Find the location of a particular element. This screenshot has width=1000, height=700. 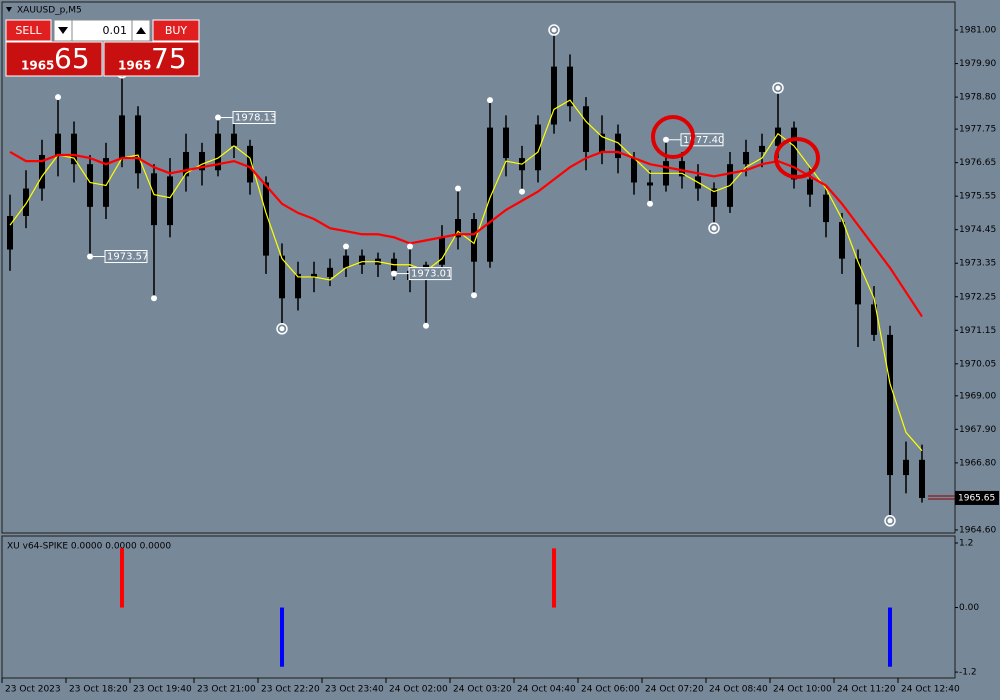

x-tick-label: 24 Oct 04:40 is located at coordinates (546, 690).